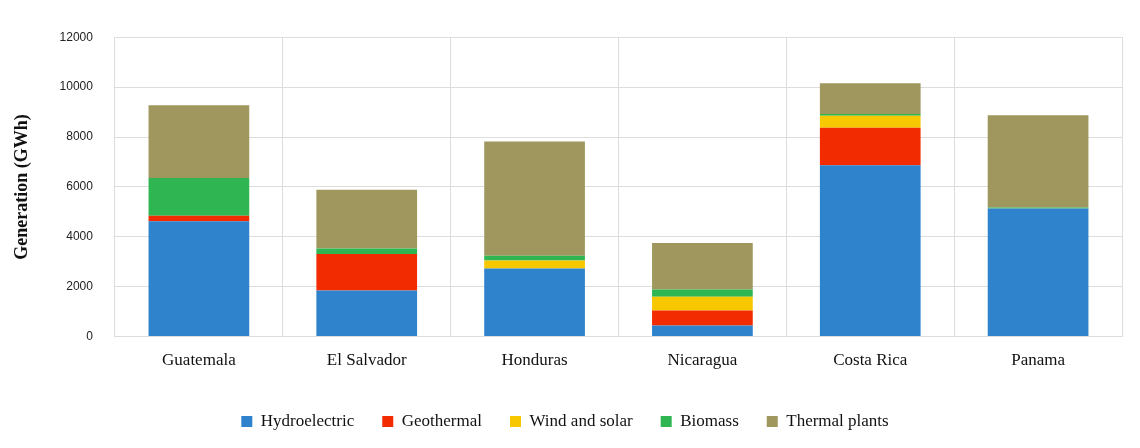 This screenshot has height=448, width=1140. What do you see at coordinates (581, 420) in the screenshot?
I see `legend-label: Wind and solar` at bounding box center [581, 420].